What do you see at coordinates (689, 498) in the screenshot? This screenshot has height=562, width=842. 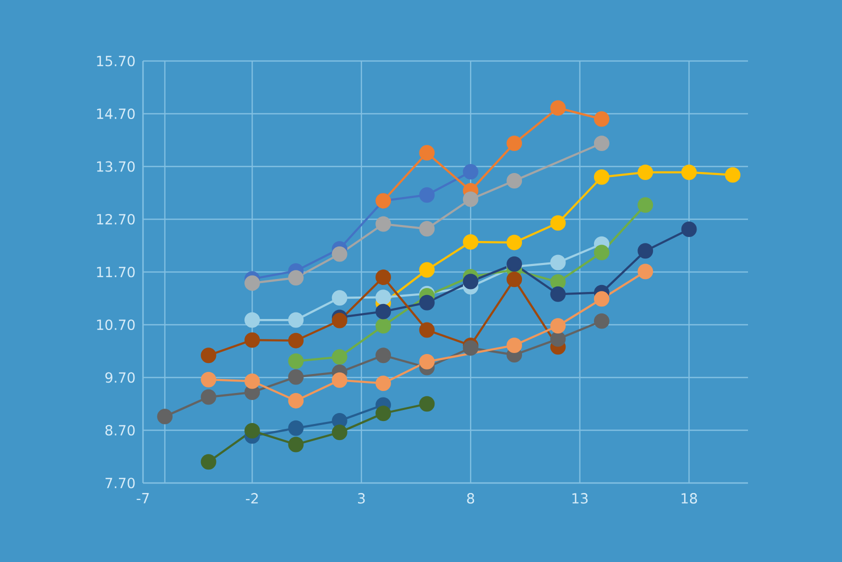 I see `x-tick-label: 18` at bounding box center [689, 498].